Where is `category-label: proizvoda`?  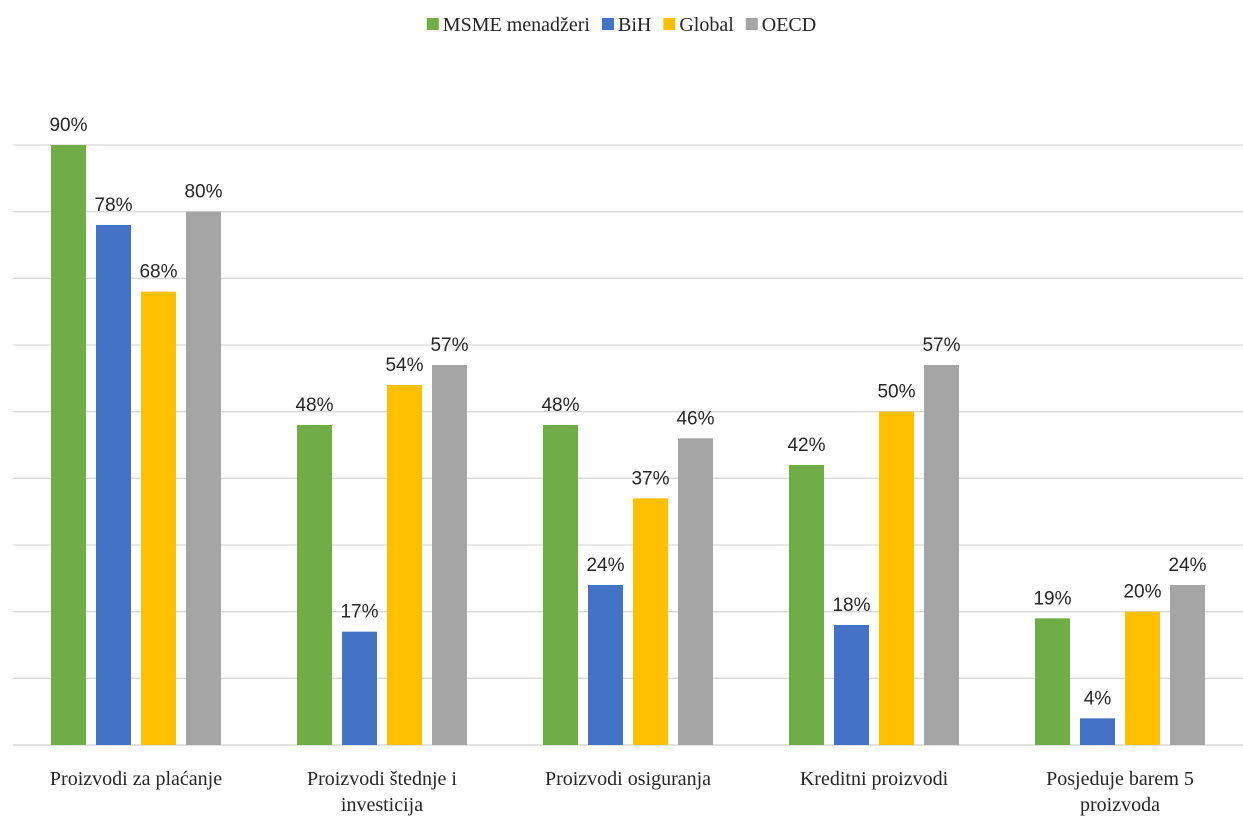 category-label: proizvoda is located at coordinates (1120, 805).